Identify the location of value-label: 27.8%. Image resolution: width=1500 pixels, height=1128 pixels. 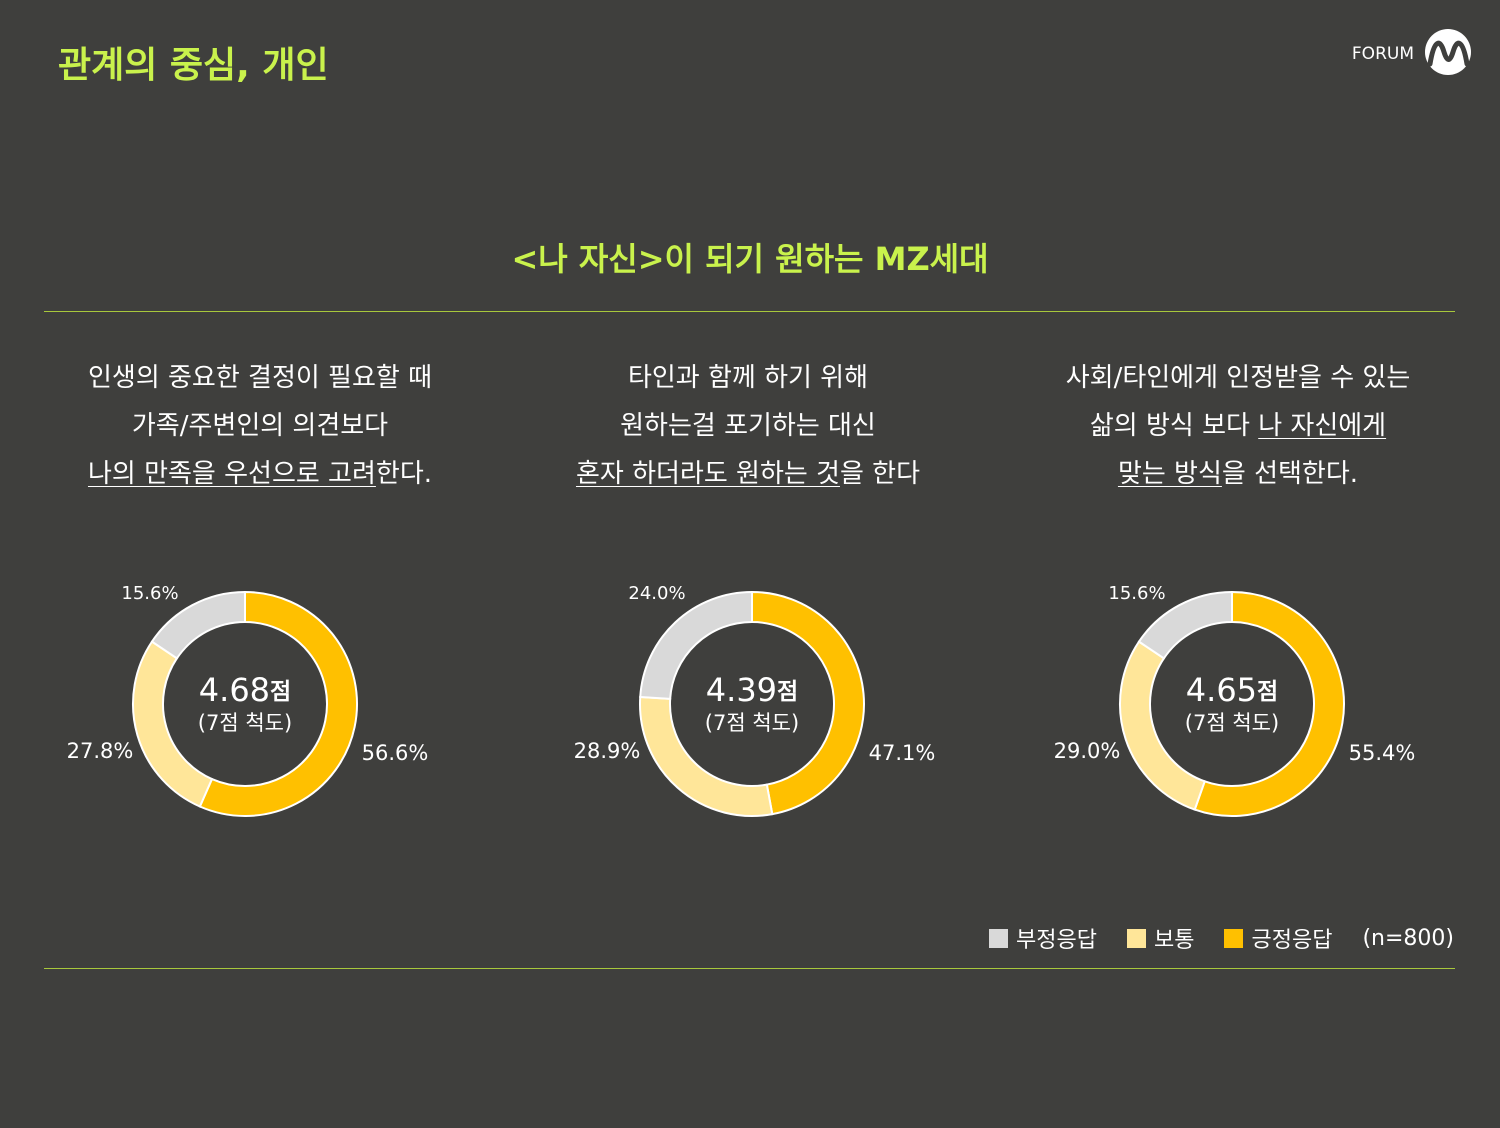
(100, 751).